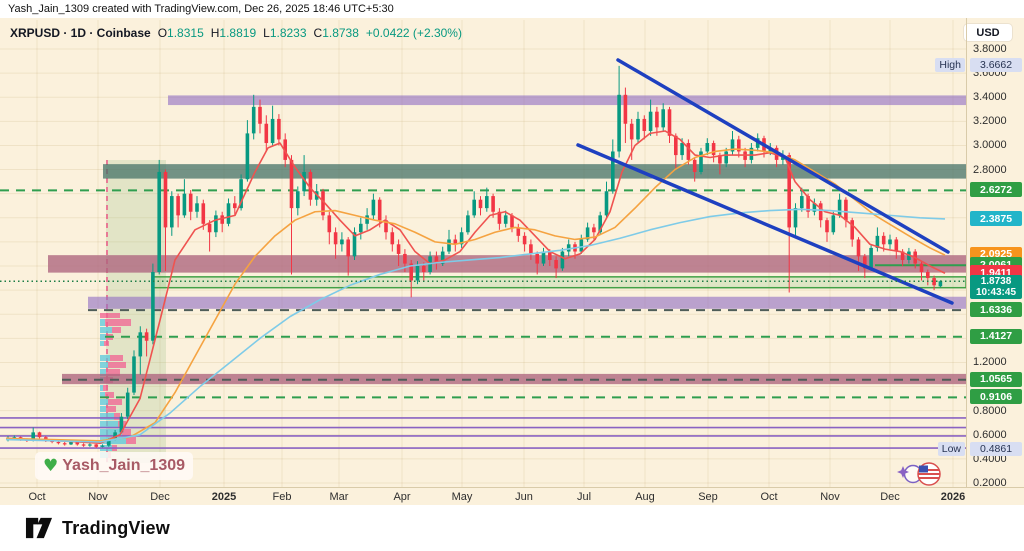 Image resolution: width=1024 pixels, height=551 pixels. I want to click on price-change: +0.0422 (+2.30%), so click(413, 33).